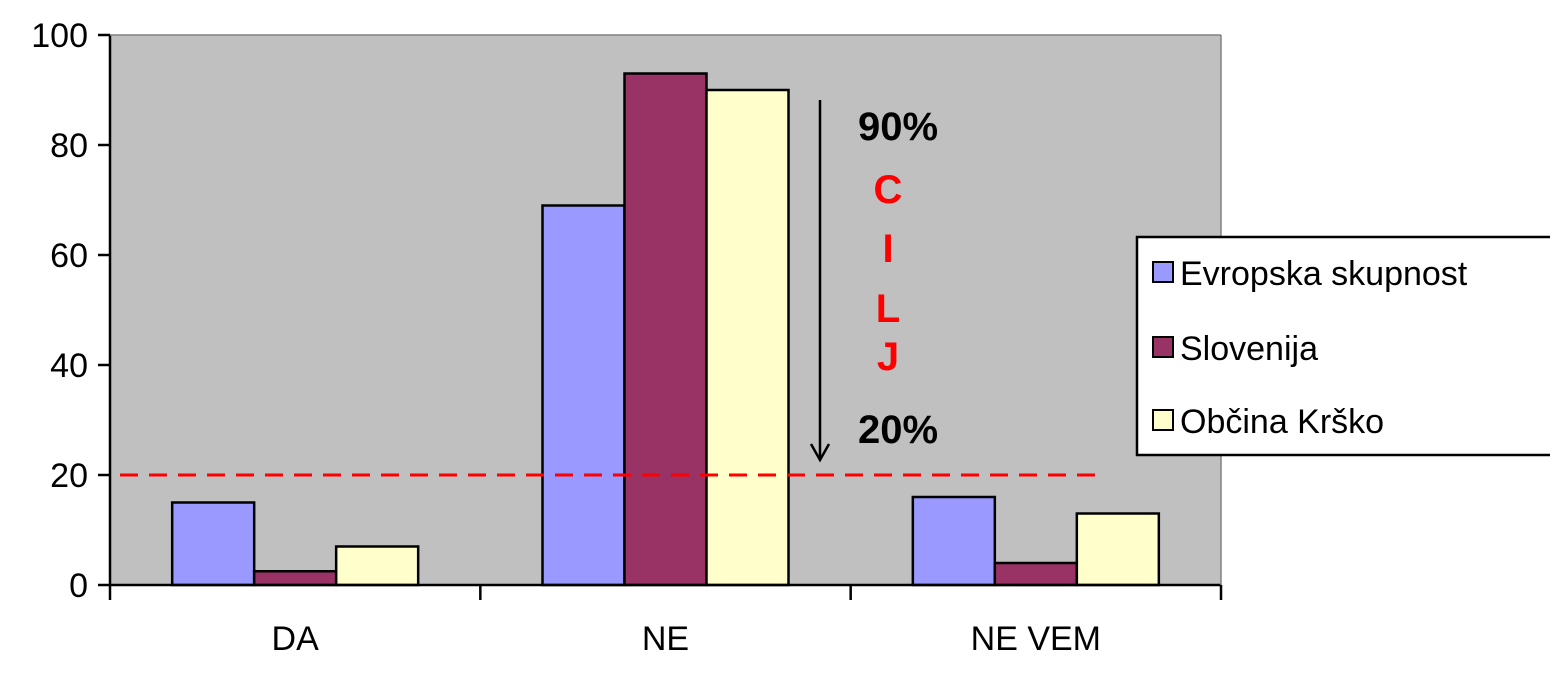  What do you see at coordinates (296, 639) in the screenshot?
I see `x-category-label: DA` at bounding box center [296, 639].